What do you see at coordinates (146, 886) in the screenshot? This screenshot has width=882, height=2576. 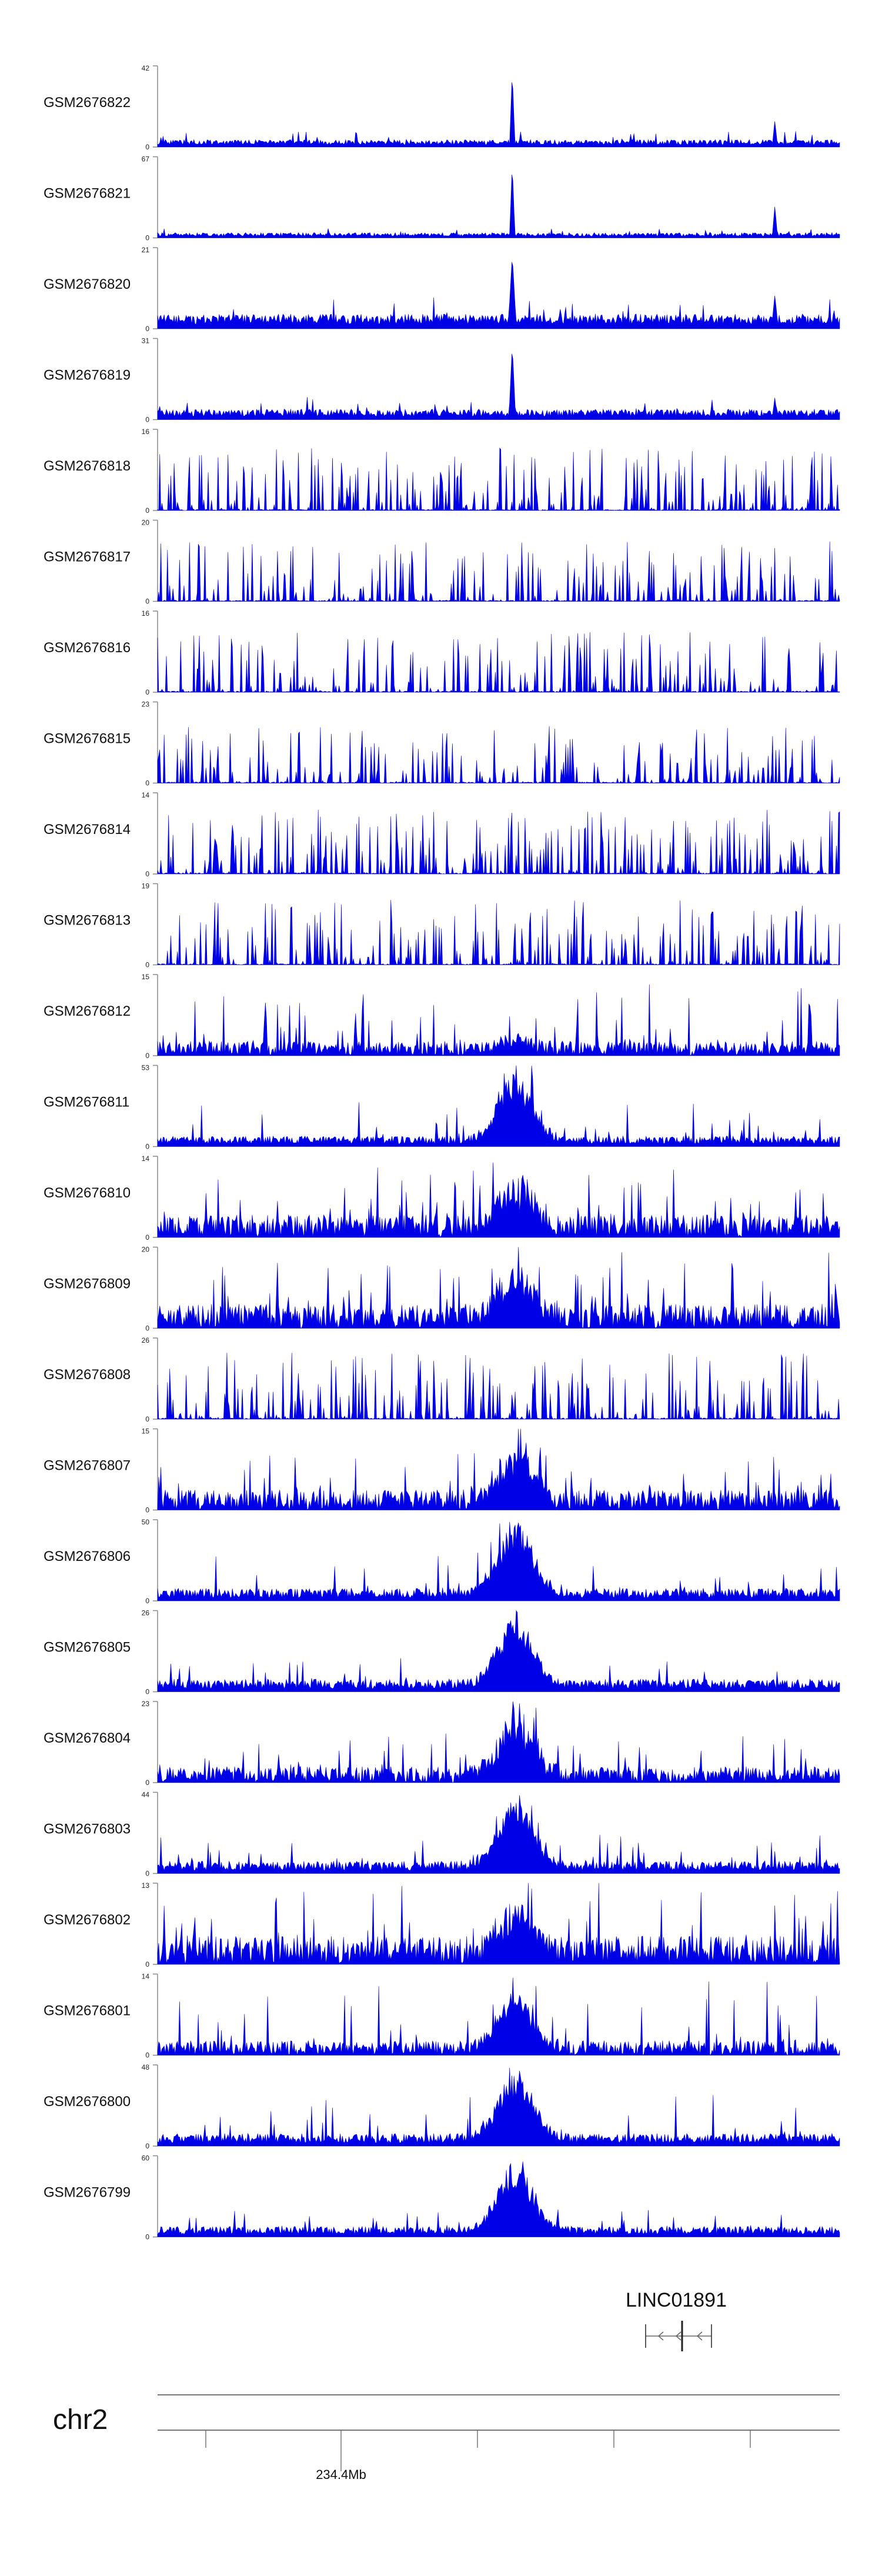 I see `y-max-label: 19` at bounding box center [146, 886].